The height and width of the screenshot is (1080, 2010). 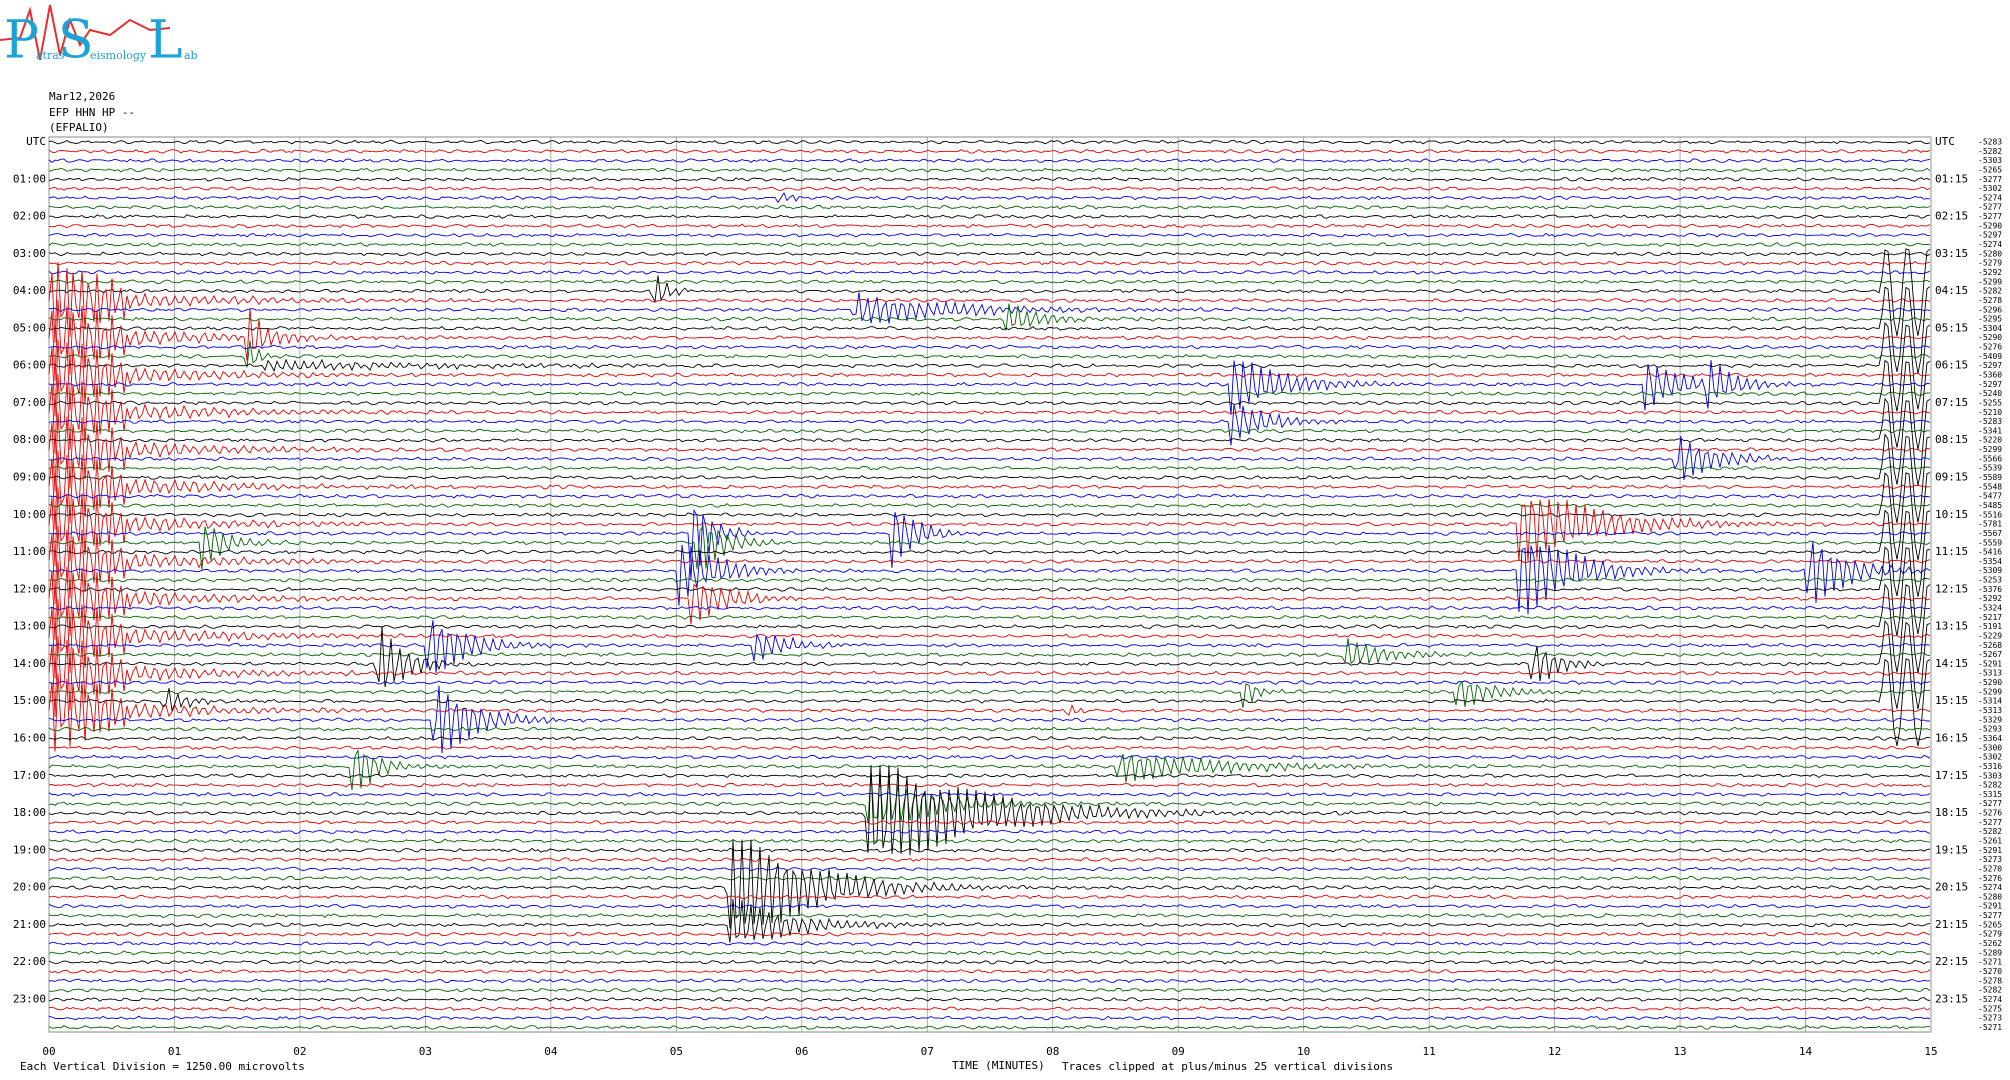 I want to click on trace-offset: -5268, so click(x=1990, y=645).